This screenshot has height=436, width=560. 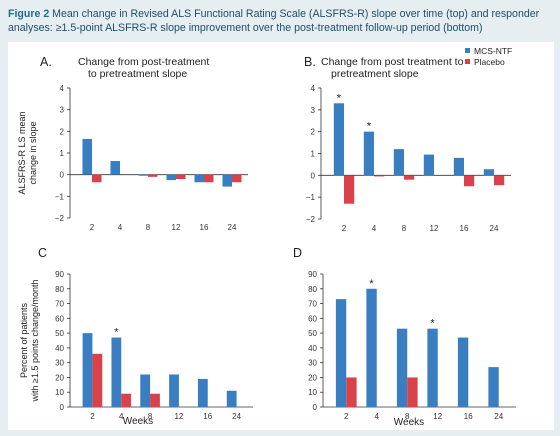 What do you see at coordinates (375, 74) in the screenshot?
I see `panel-title-line: pretreatment slope` at bounding box center [375, 74].